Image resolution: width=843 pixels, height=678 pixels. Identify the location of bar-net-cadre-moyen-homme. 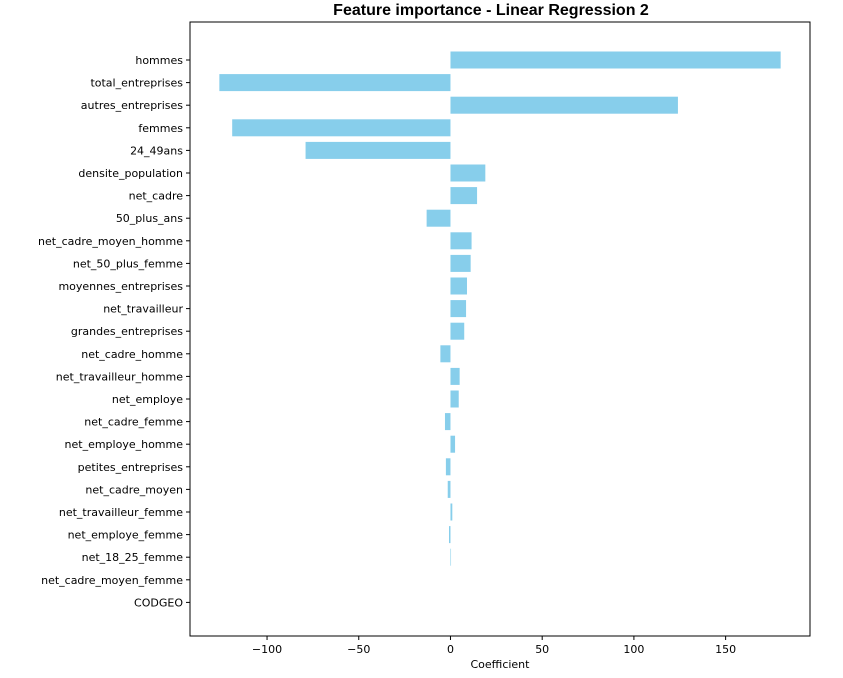
(461, 241).